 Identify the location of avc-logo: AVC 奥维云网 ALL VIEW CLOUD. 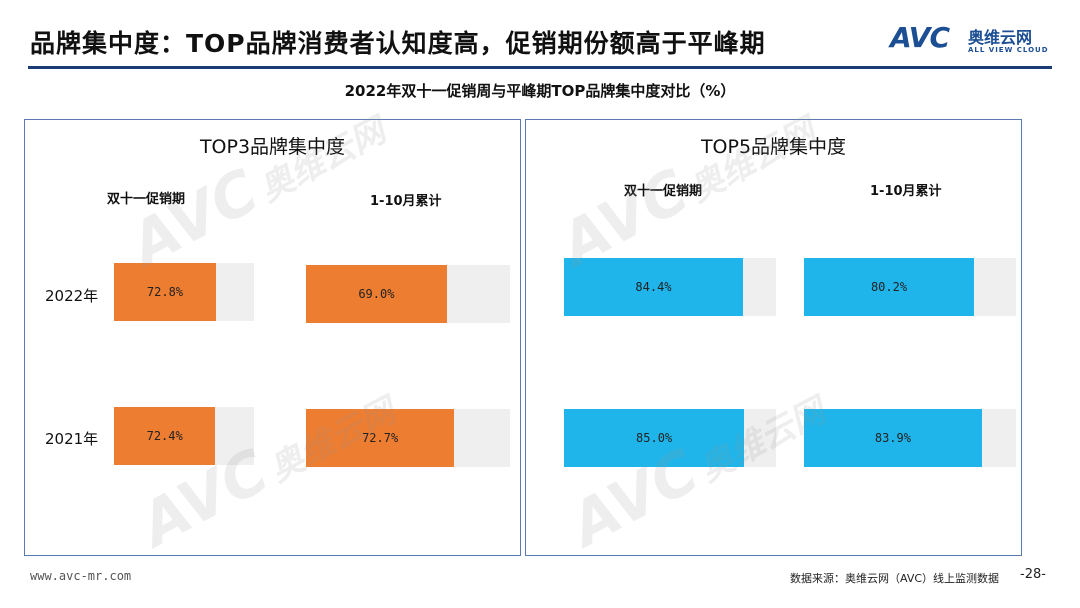
(975, 40).